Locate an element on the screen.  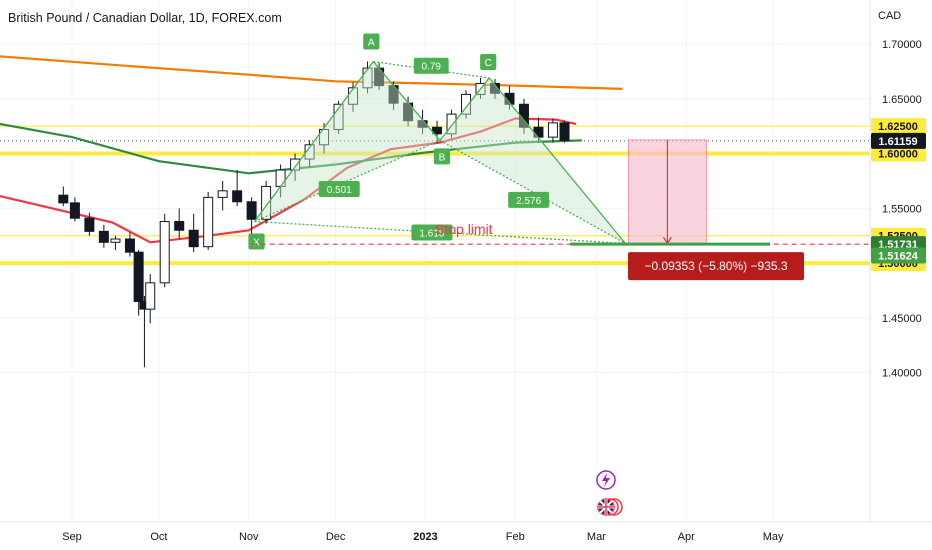
pattern-badge-text: A is located at coordinates (371, 43).